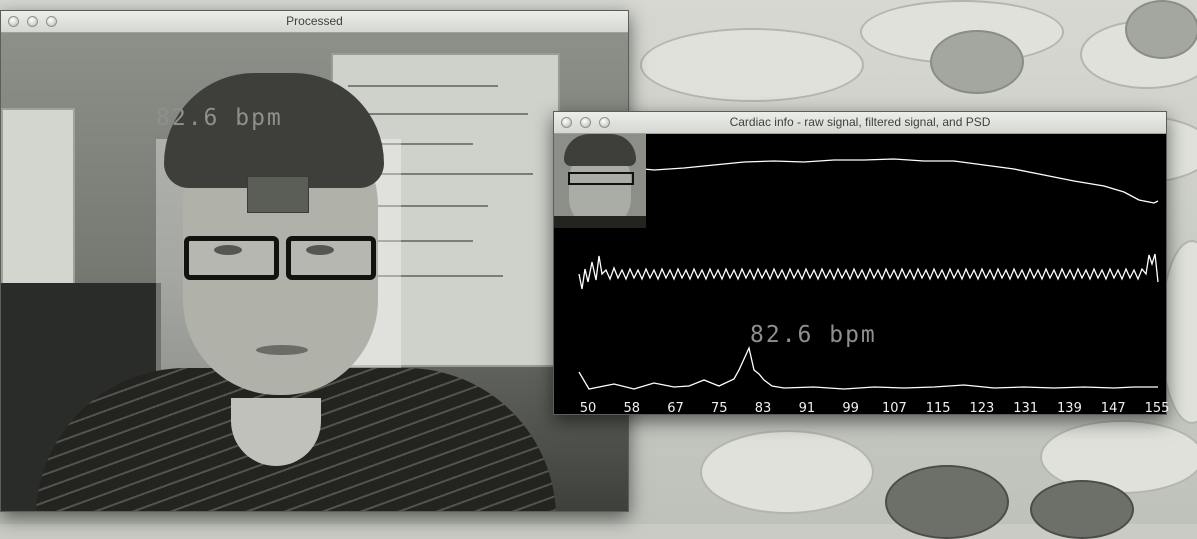 This screenshot has height=539, width=1197. Describe the element at coordinates (938, 408) in the screenshot. I see `psd-tick-label: 115` at that location.